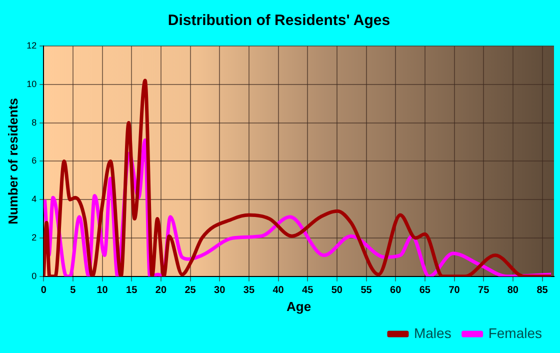 The height and width of the screenshot is (353, 560). I want to click on legend-label: Males, so click(433, 332).